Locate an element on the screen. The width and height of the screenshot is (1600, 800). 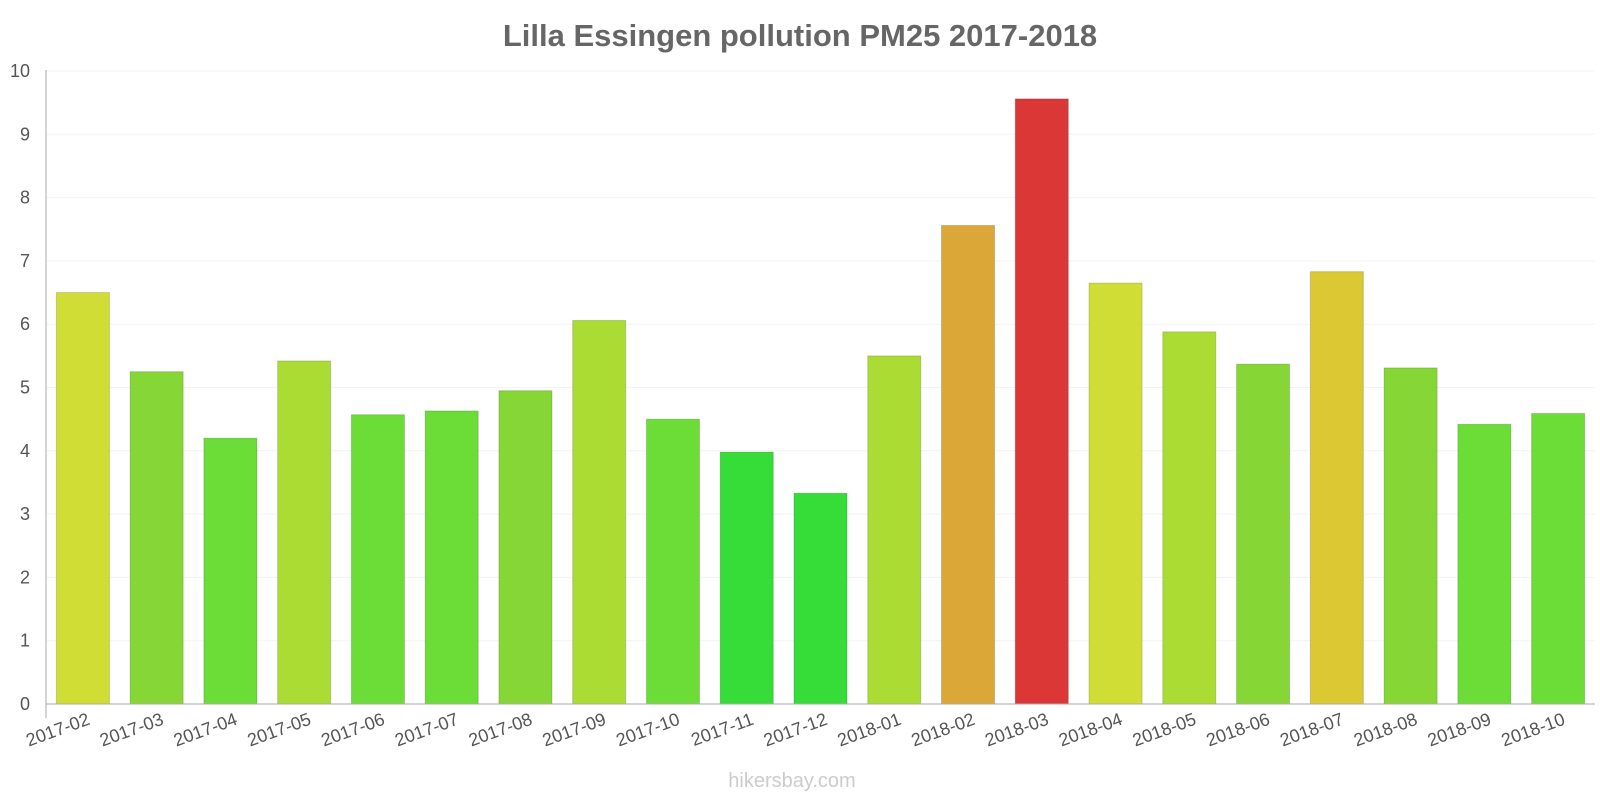
chart-title: Lilla Essingen pollution PM25 2017-2018 is located at coordinates (800, 35).